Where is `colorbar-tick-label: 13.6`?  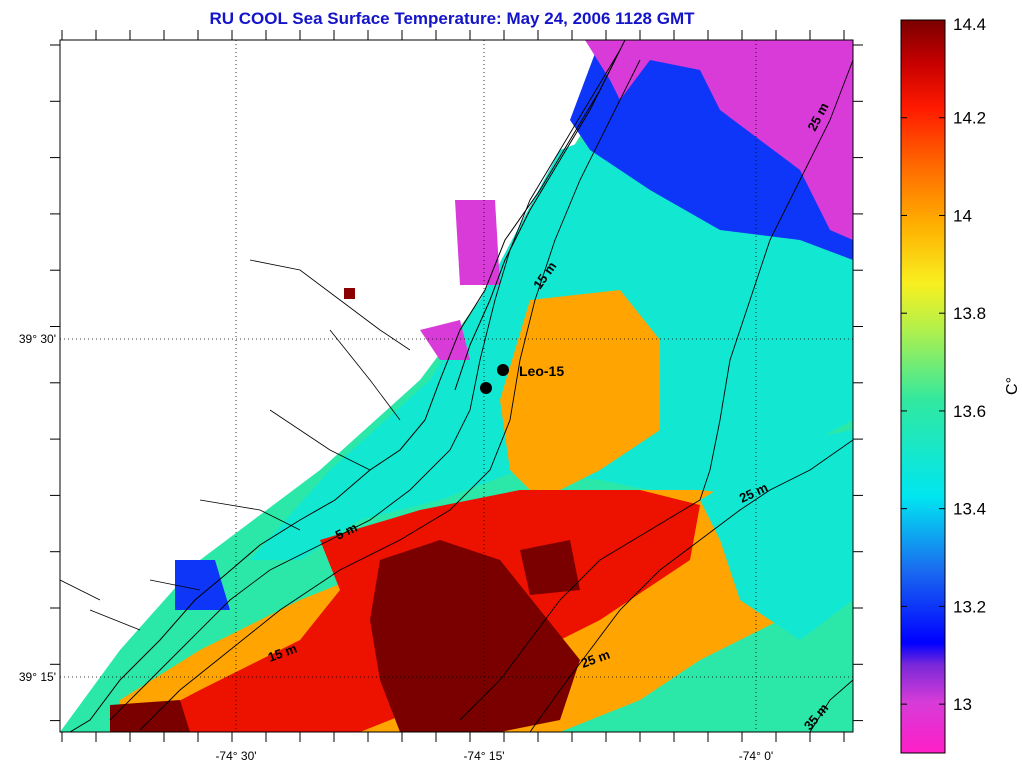
colorbar-tick-label: 13.6 is located at coordinates (969, 411).